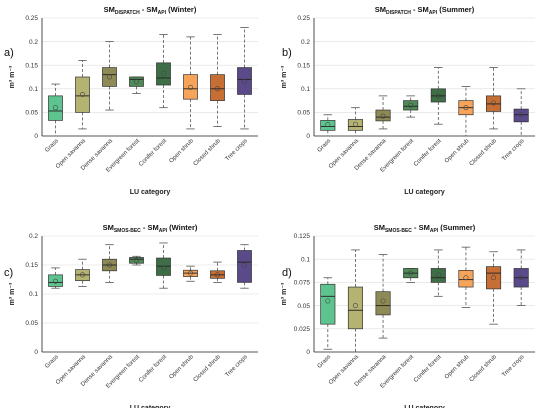 The width and height of the screenshot is (550, 408). Describe the element at coordinates (150, 10) in the screenshot. I see `panel-title: SMDISPATCH - SMAPI (Winter)` at that location.